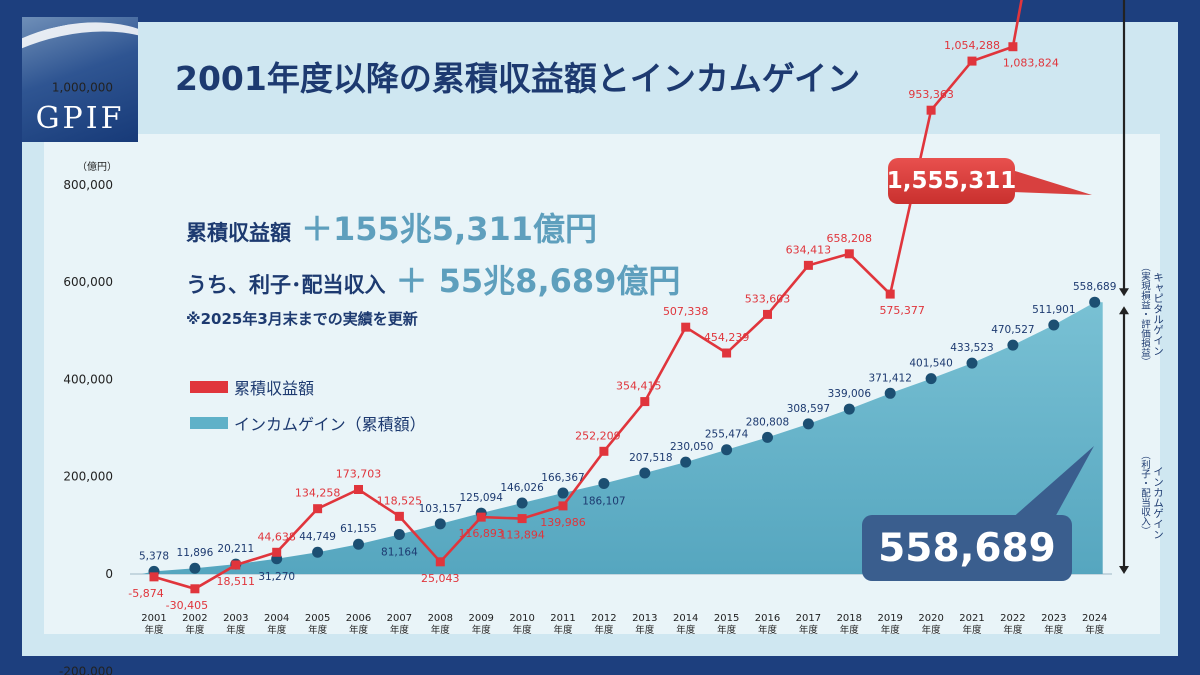 The height and width of the screenshot is (675, 1200). I want to click on cumulative-value-label: -5,874, so click(145, 593).